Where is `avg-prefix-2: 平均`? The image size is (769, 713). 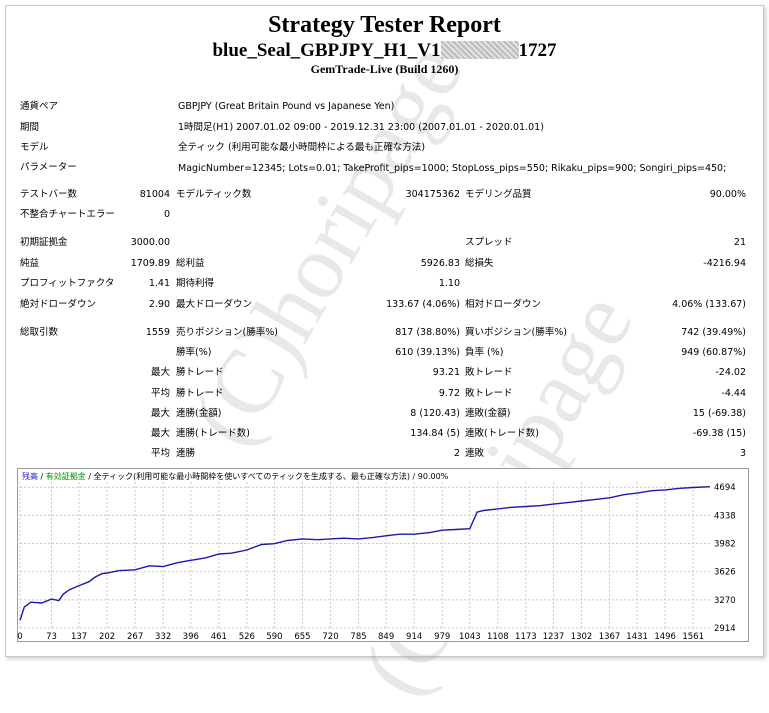 avg-prefix-2: 平均 is located at coordinates (150, 454).